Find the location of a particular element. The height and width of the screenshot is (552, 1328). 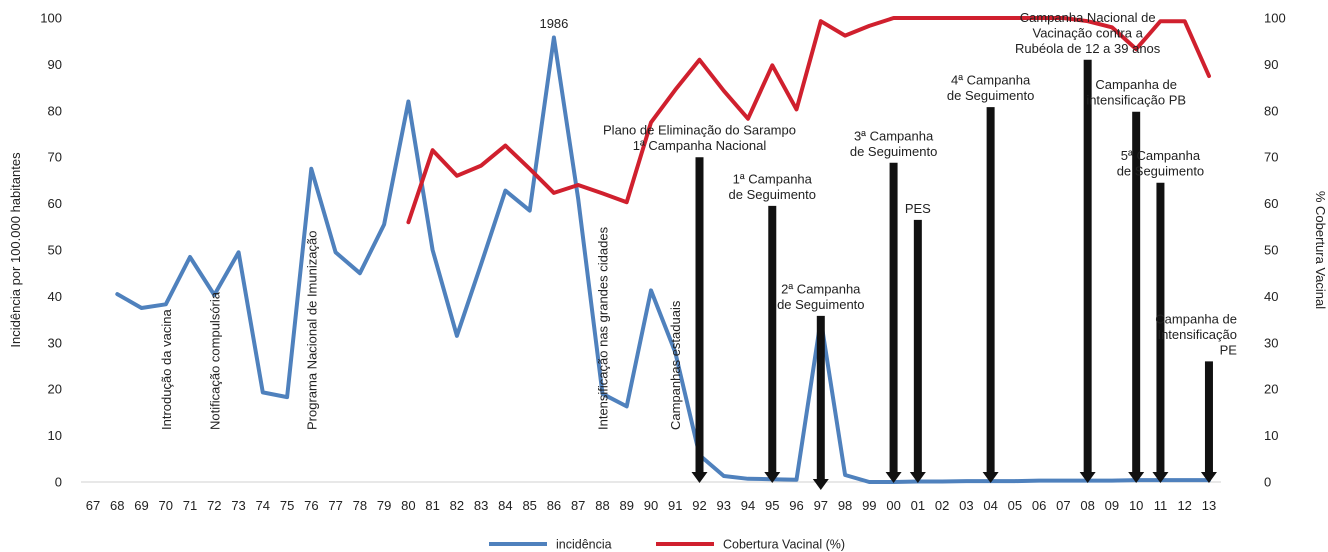

x-tick-label: 77 is located at coordinates (335, 505).